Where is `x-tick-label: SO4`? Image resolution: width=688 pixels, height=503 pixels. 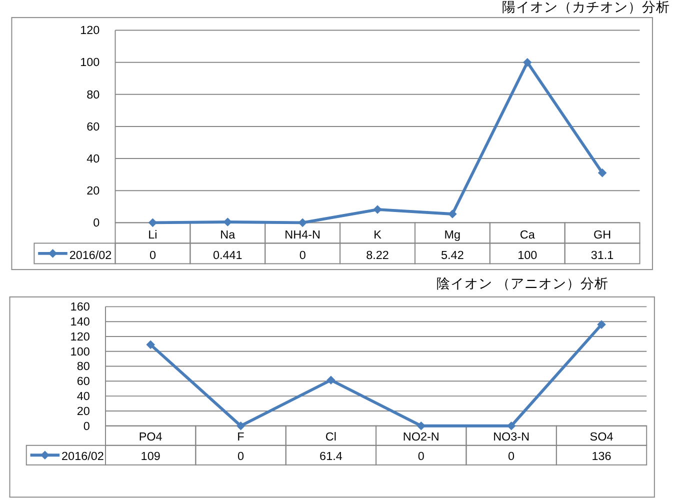 x-tick-label: SO4 is located at coordinates (602, 437).